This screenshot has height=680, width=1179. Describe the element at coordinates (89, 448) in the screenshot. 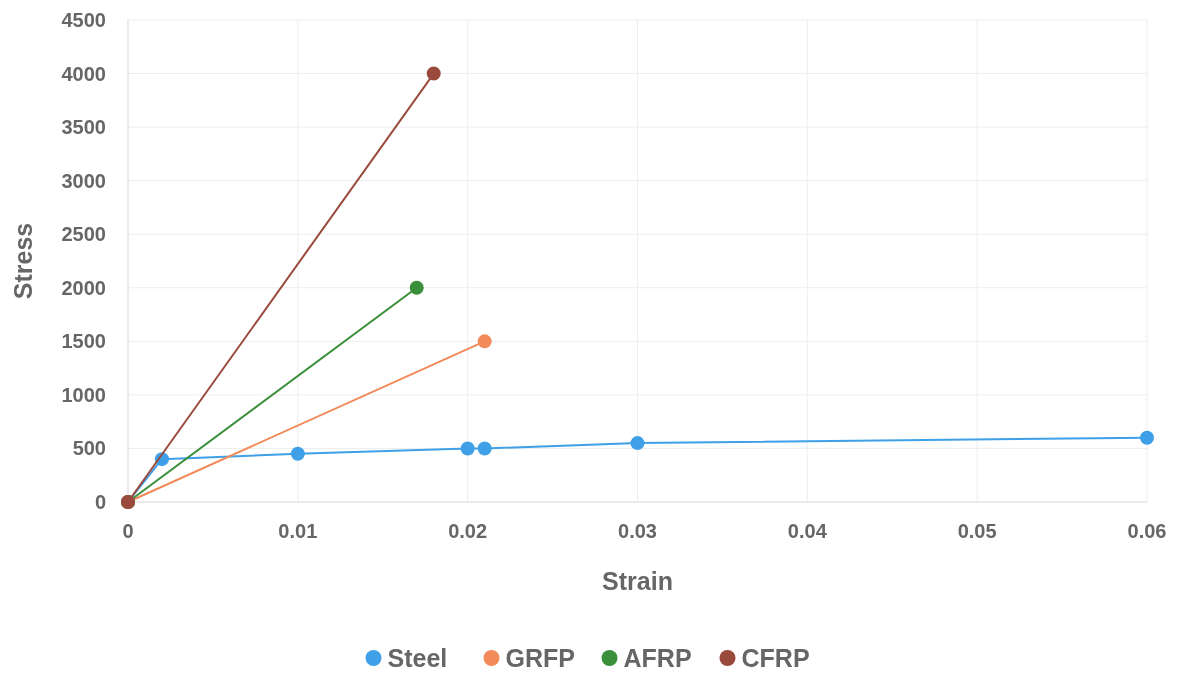

I see `y-tick-label: 500` at that location.